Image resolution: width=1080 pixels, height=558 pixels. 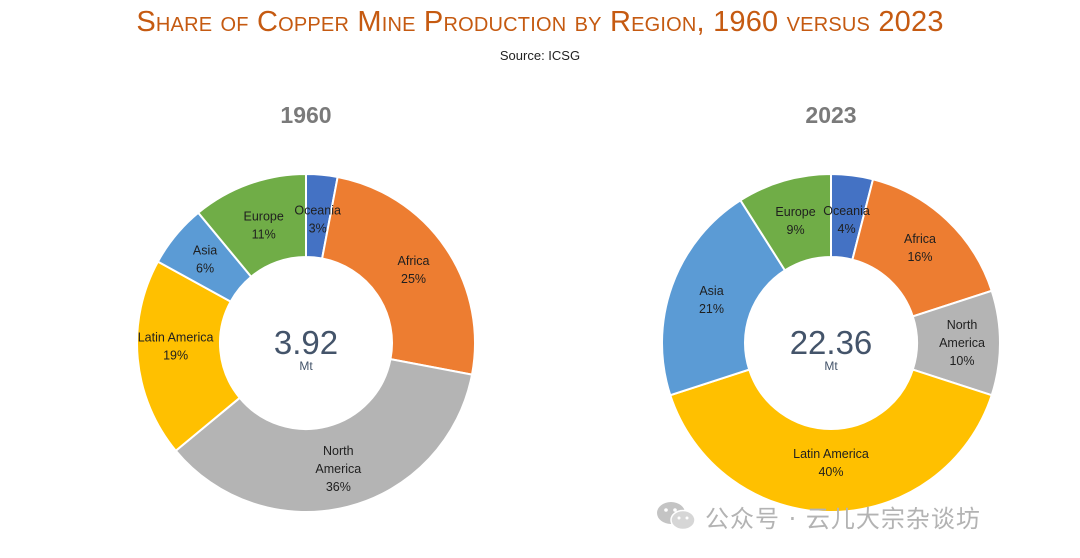 I want to click on slice-label-europe: Europe 11%, so click(x=264, y=225).